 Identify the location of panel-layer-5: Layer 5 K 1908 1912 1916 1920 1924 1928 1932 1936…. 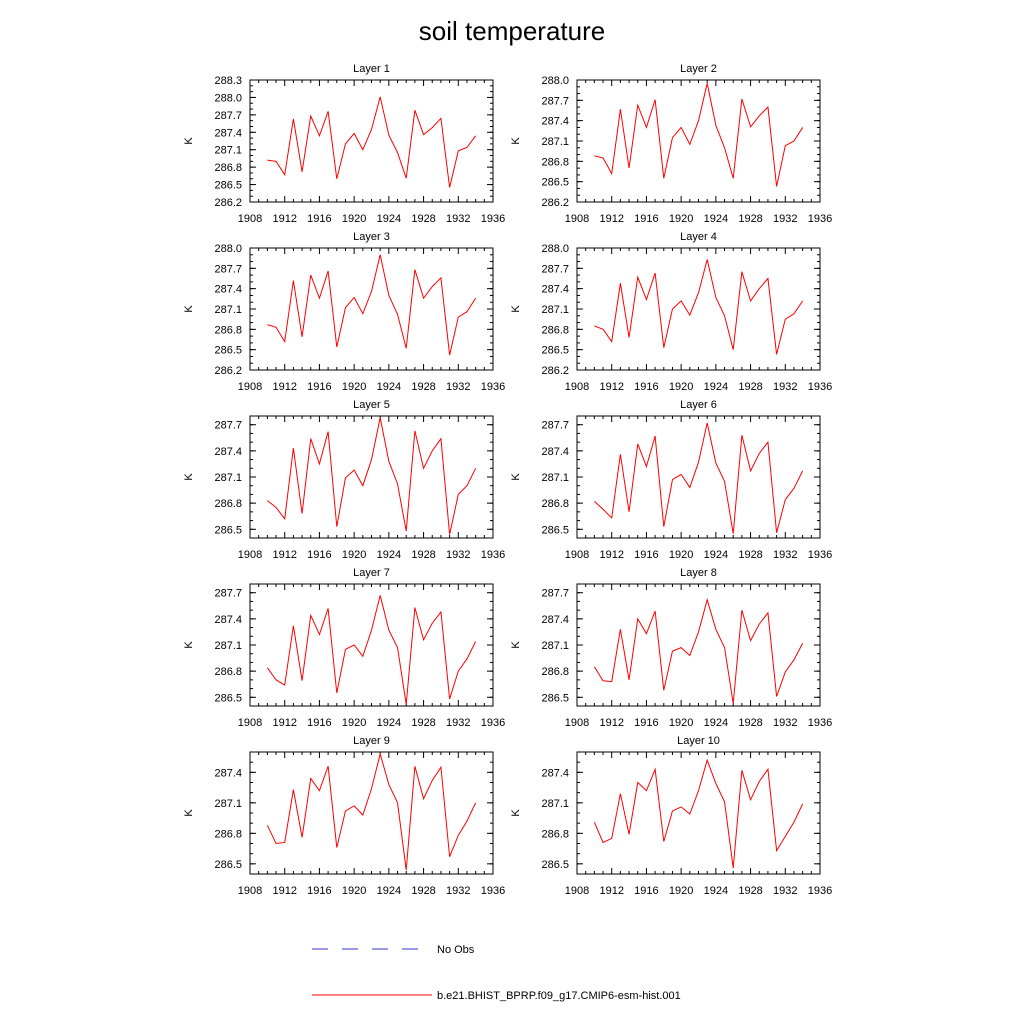
(344, 480).